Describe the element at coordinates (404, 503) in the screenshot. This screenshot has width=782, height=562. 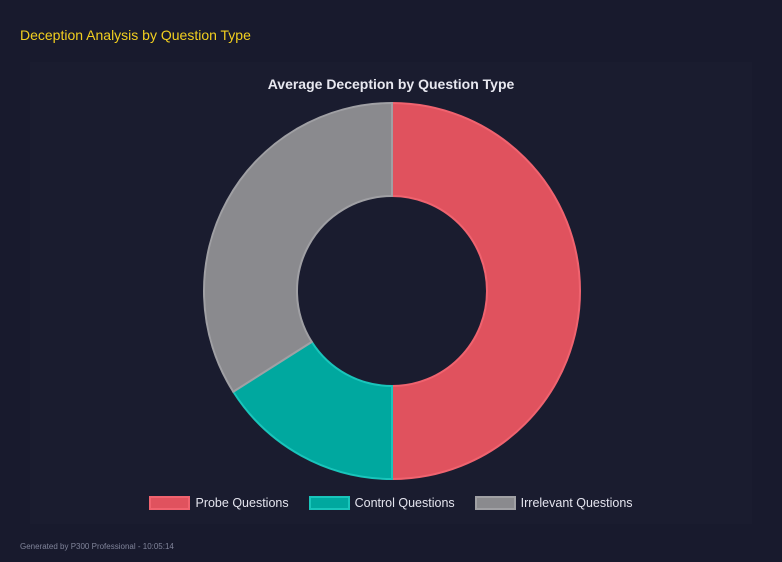
I see `legend-label: Control Questions` at that location.